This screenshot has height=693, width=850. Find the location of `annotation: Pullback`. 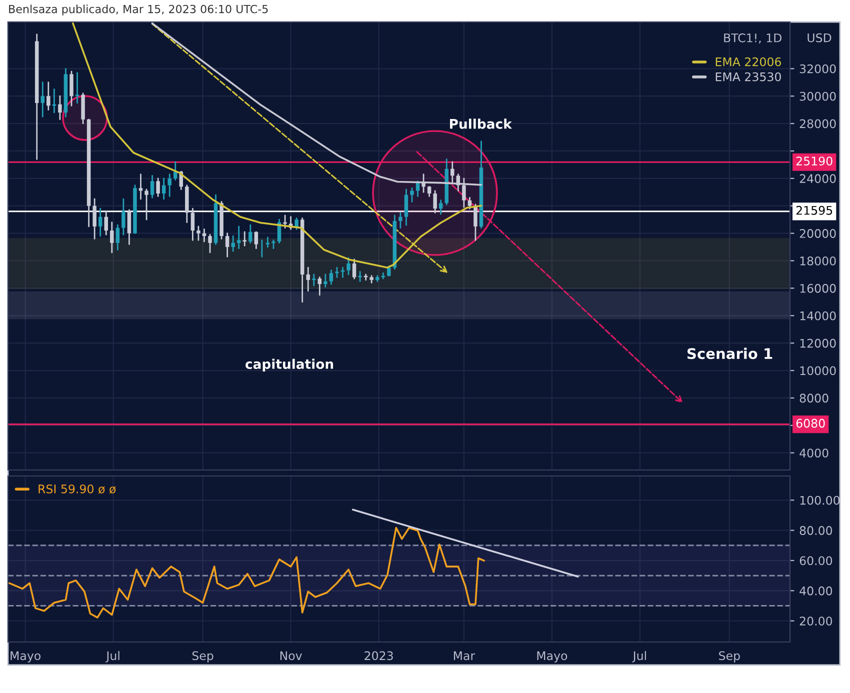

annotation: Pullback is located at coordinates (481, 123).